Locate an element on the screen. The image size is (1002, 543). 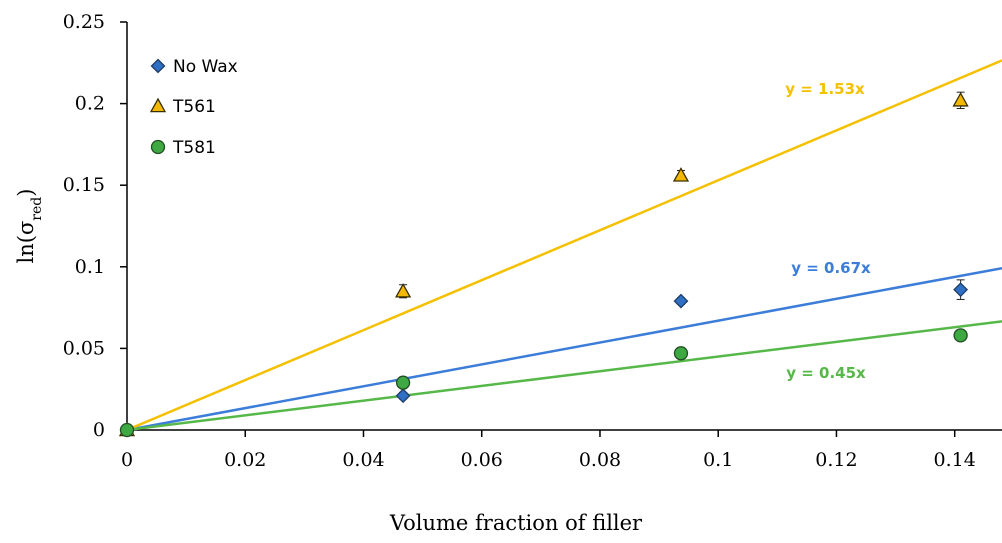
y-tick-label: 0.25 is located at coordinates (84, 22).